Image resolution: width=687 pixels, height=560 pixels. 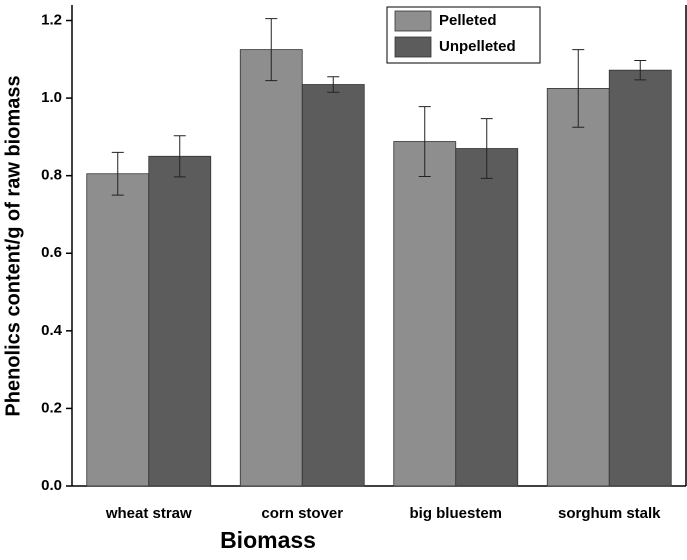 I want to click on x-tick-label: sorghum stalk, so click(x=609, y=513).